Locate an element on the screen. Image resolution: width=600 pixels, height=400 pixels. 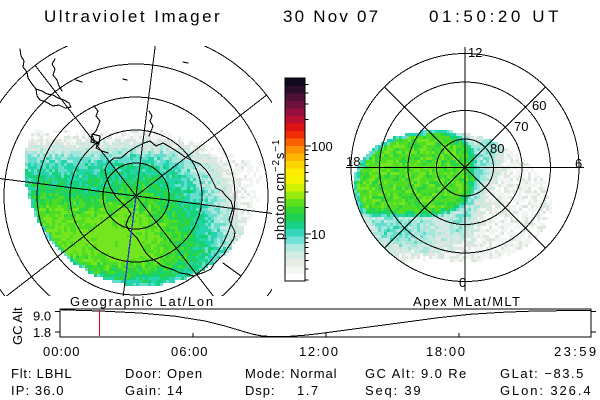
svg-text: 60 is located at coordinates (539, 105).